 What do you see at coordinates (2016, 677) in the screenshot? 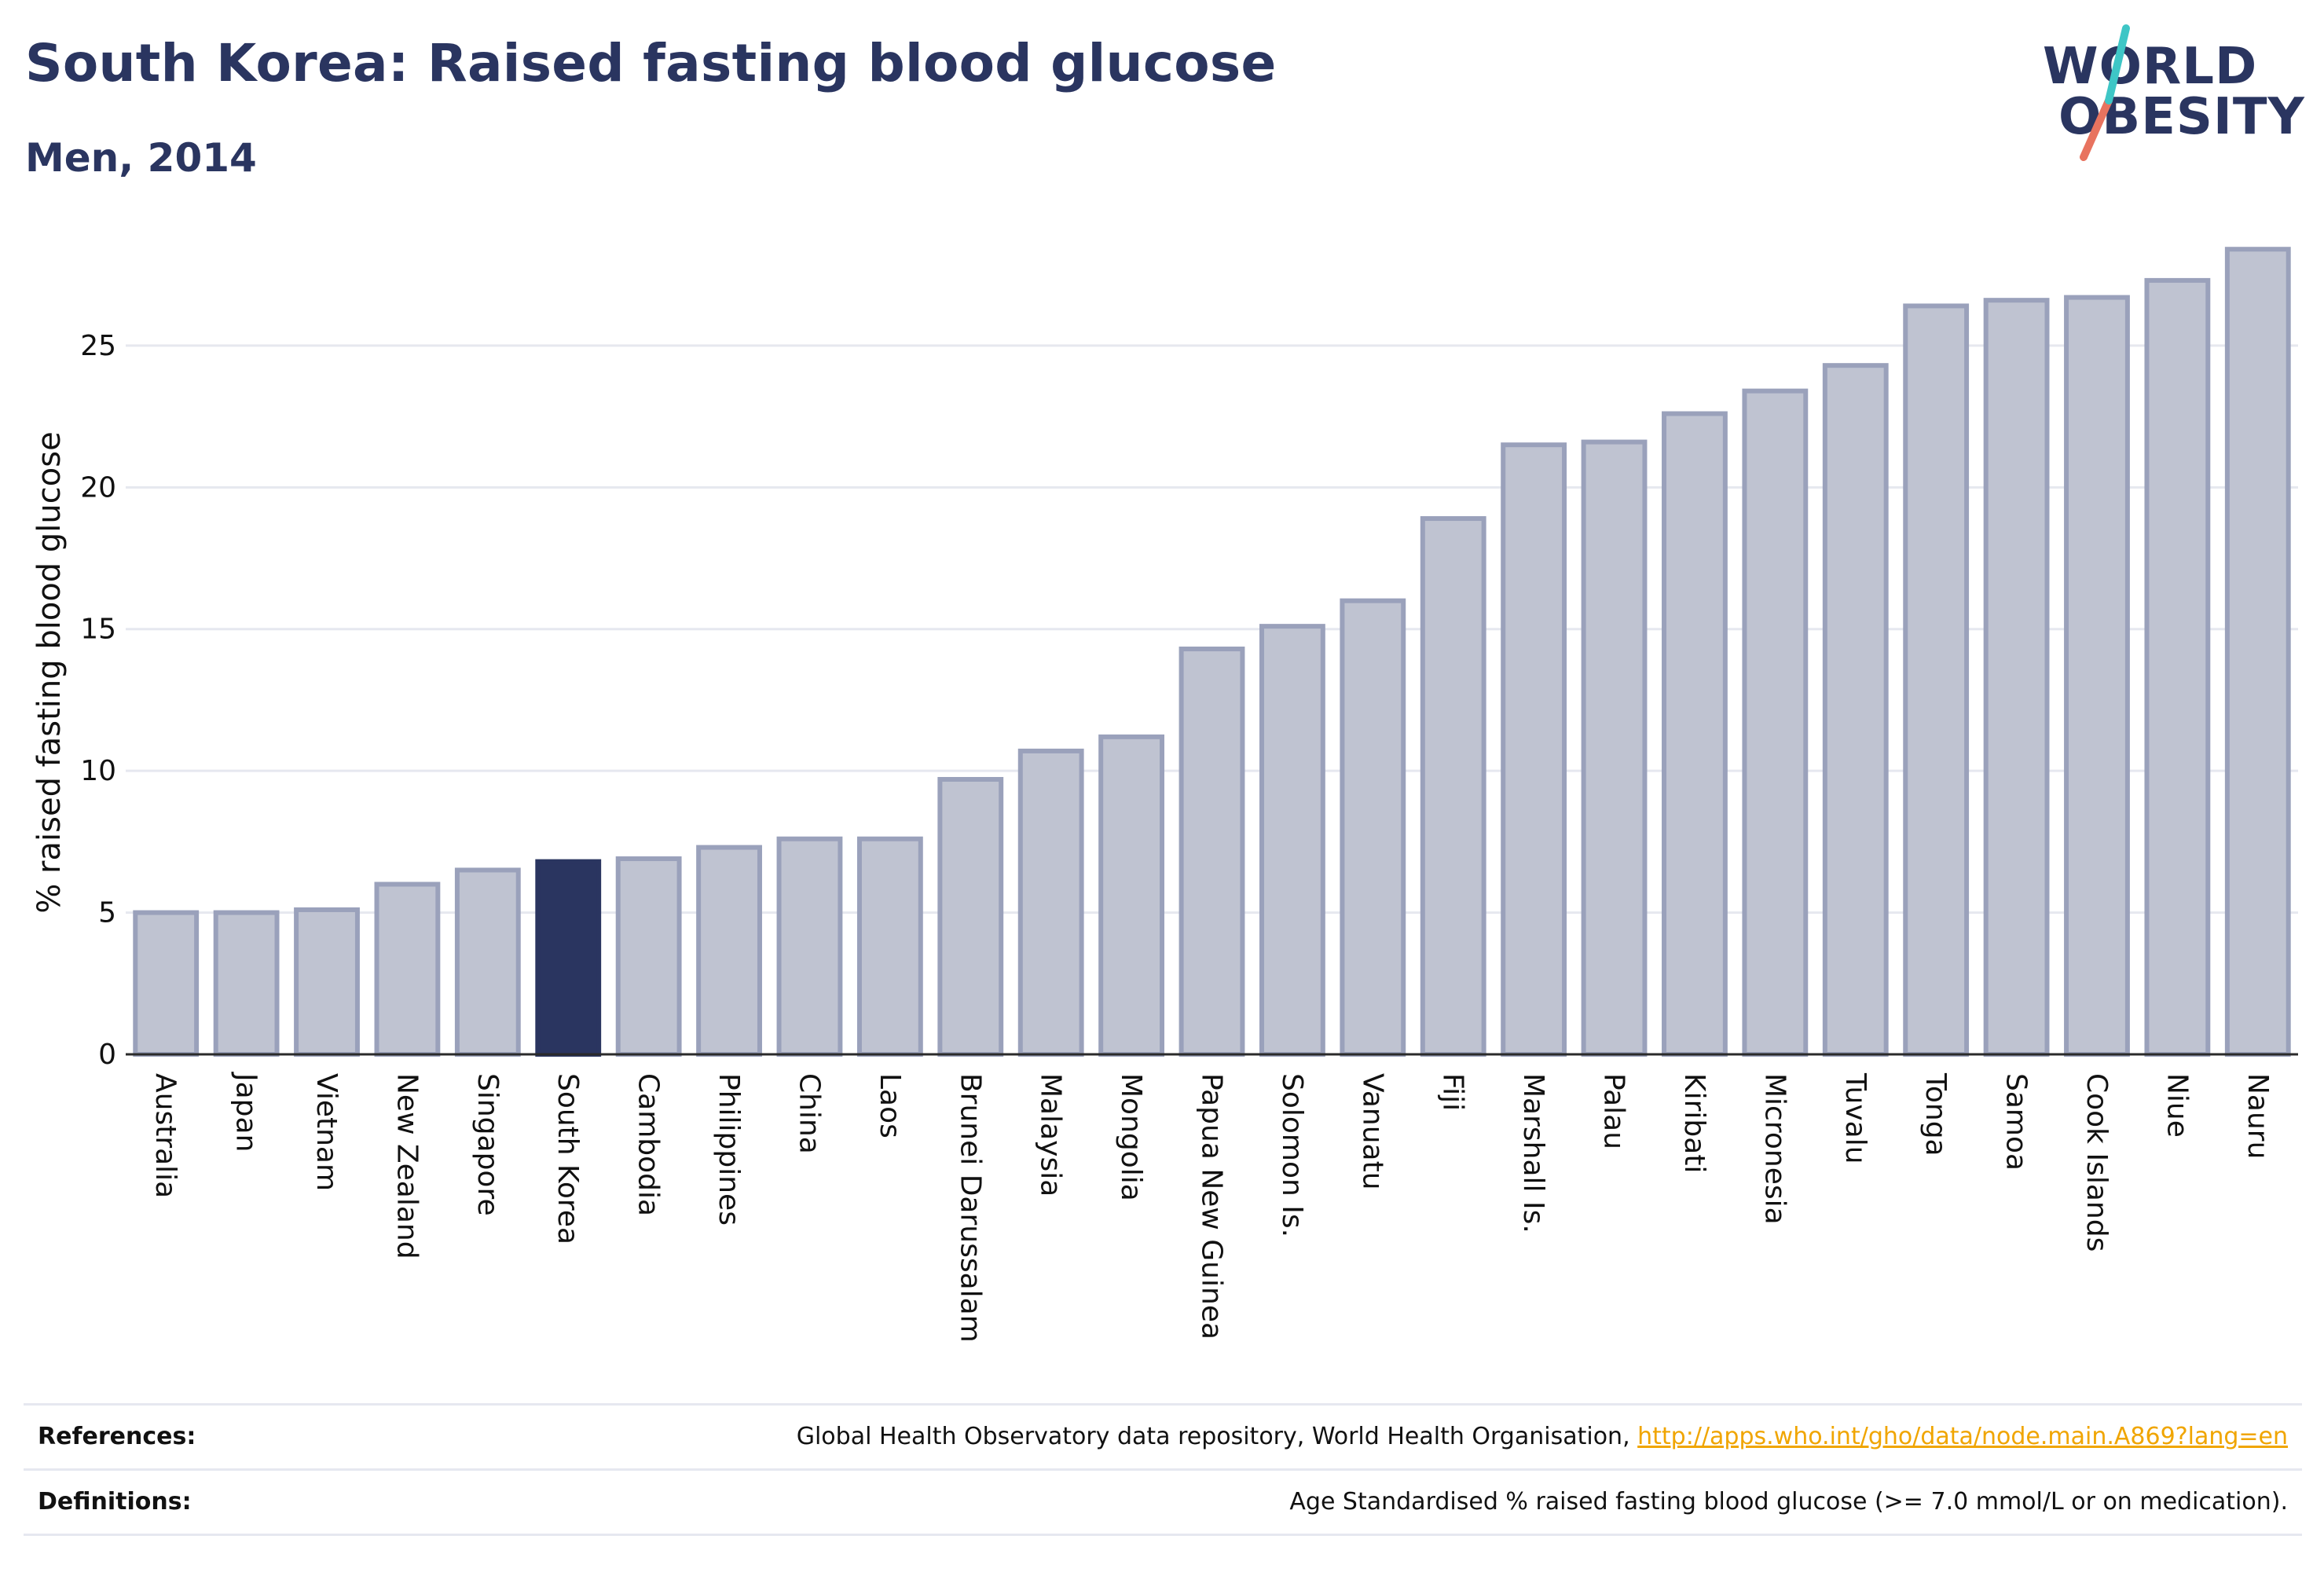
I see `bar-samoa` at bounding box center [2016, 677].